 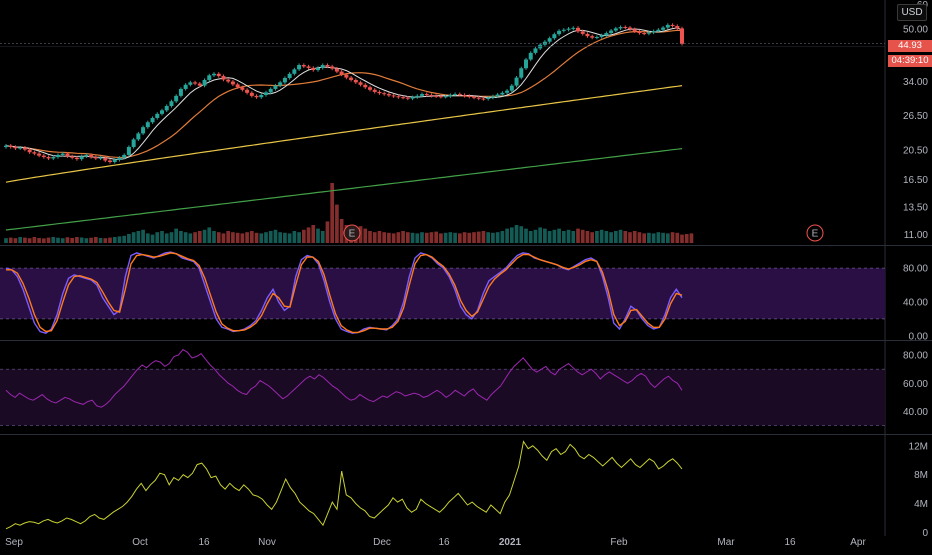 I want to click on time-axis-label: 2021, so click(x=510, y=542).